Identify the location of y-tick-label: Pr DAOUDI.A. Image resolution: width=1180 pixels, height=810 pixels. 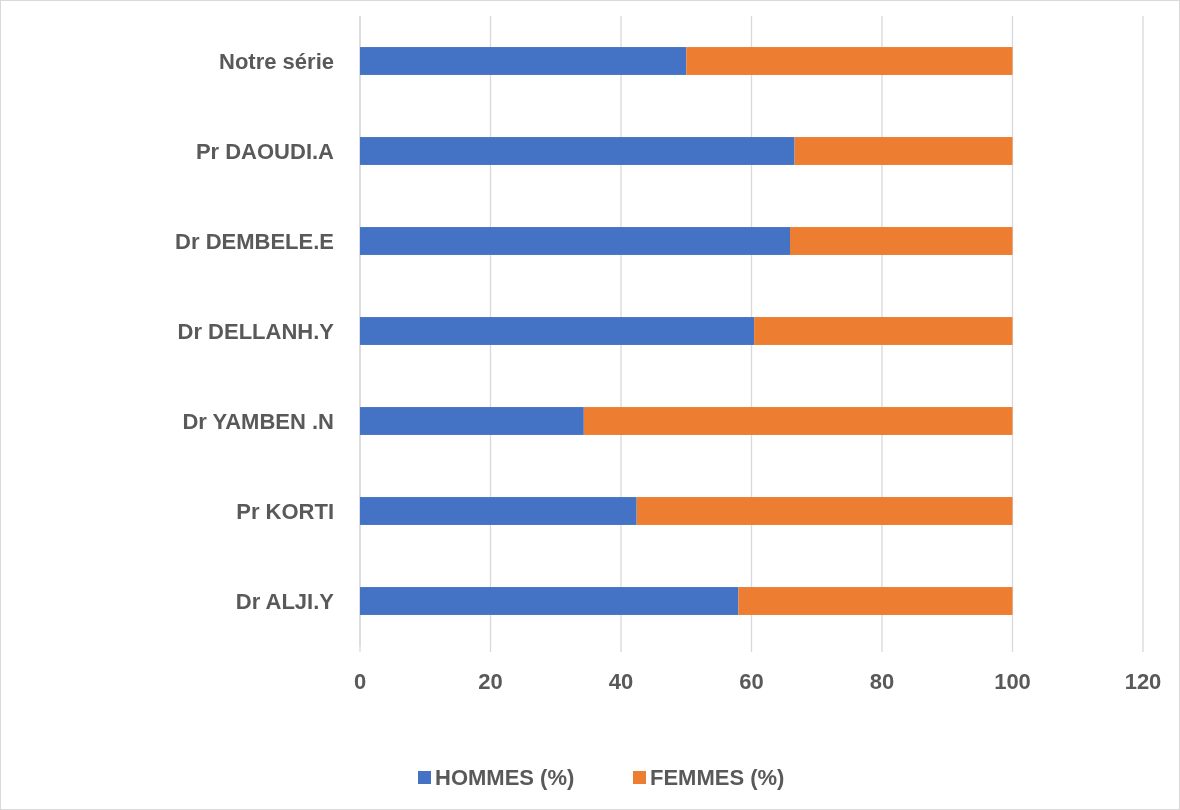
(265, 151).